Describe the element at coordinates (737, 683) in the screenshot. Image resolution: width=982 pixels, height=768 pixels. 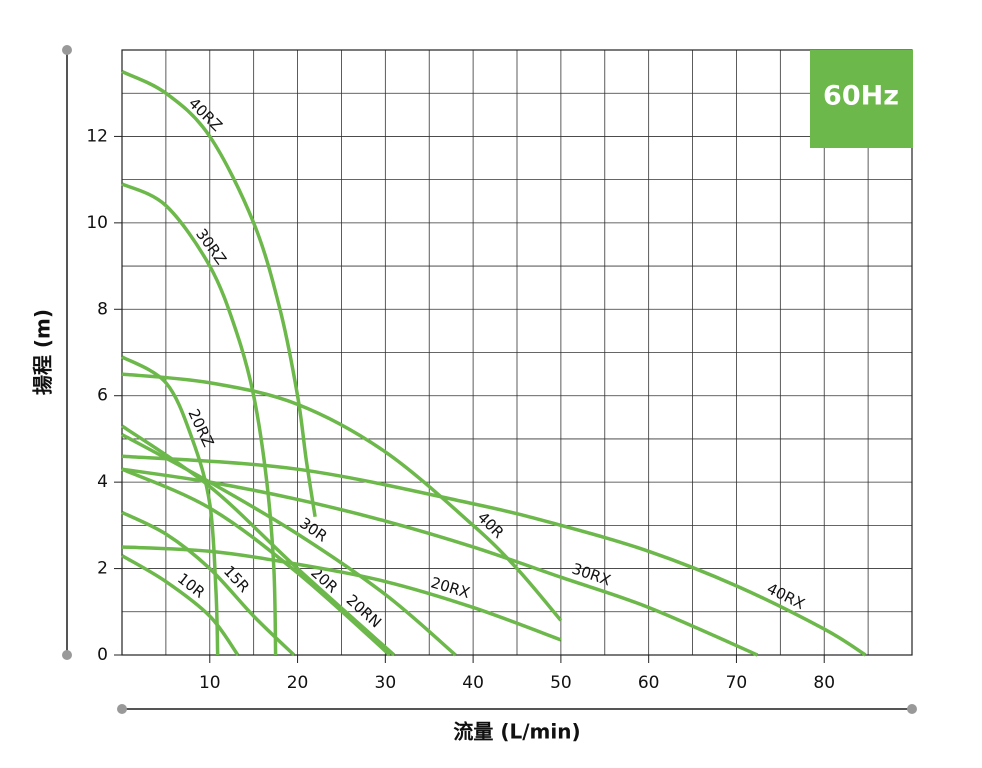
I see `x-tick-label: 70` at that location.